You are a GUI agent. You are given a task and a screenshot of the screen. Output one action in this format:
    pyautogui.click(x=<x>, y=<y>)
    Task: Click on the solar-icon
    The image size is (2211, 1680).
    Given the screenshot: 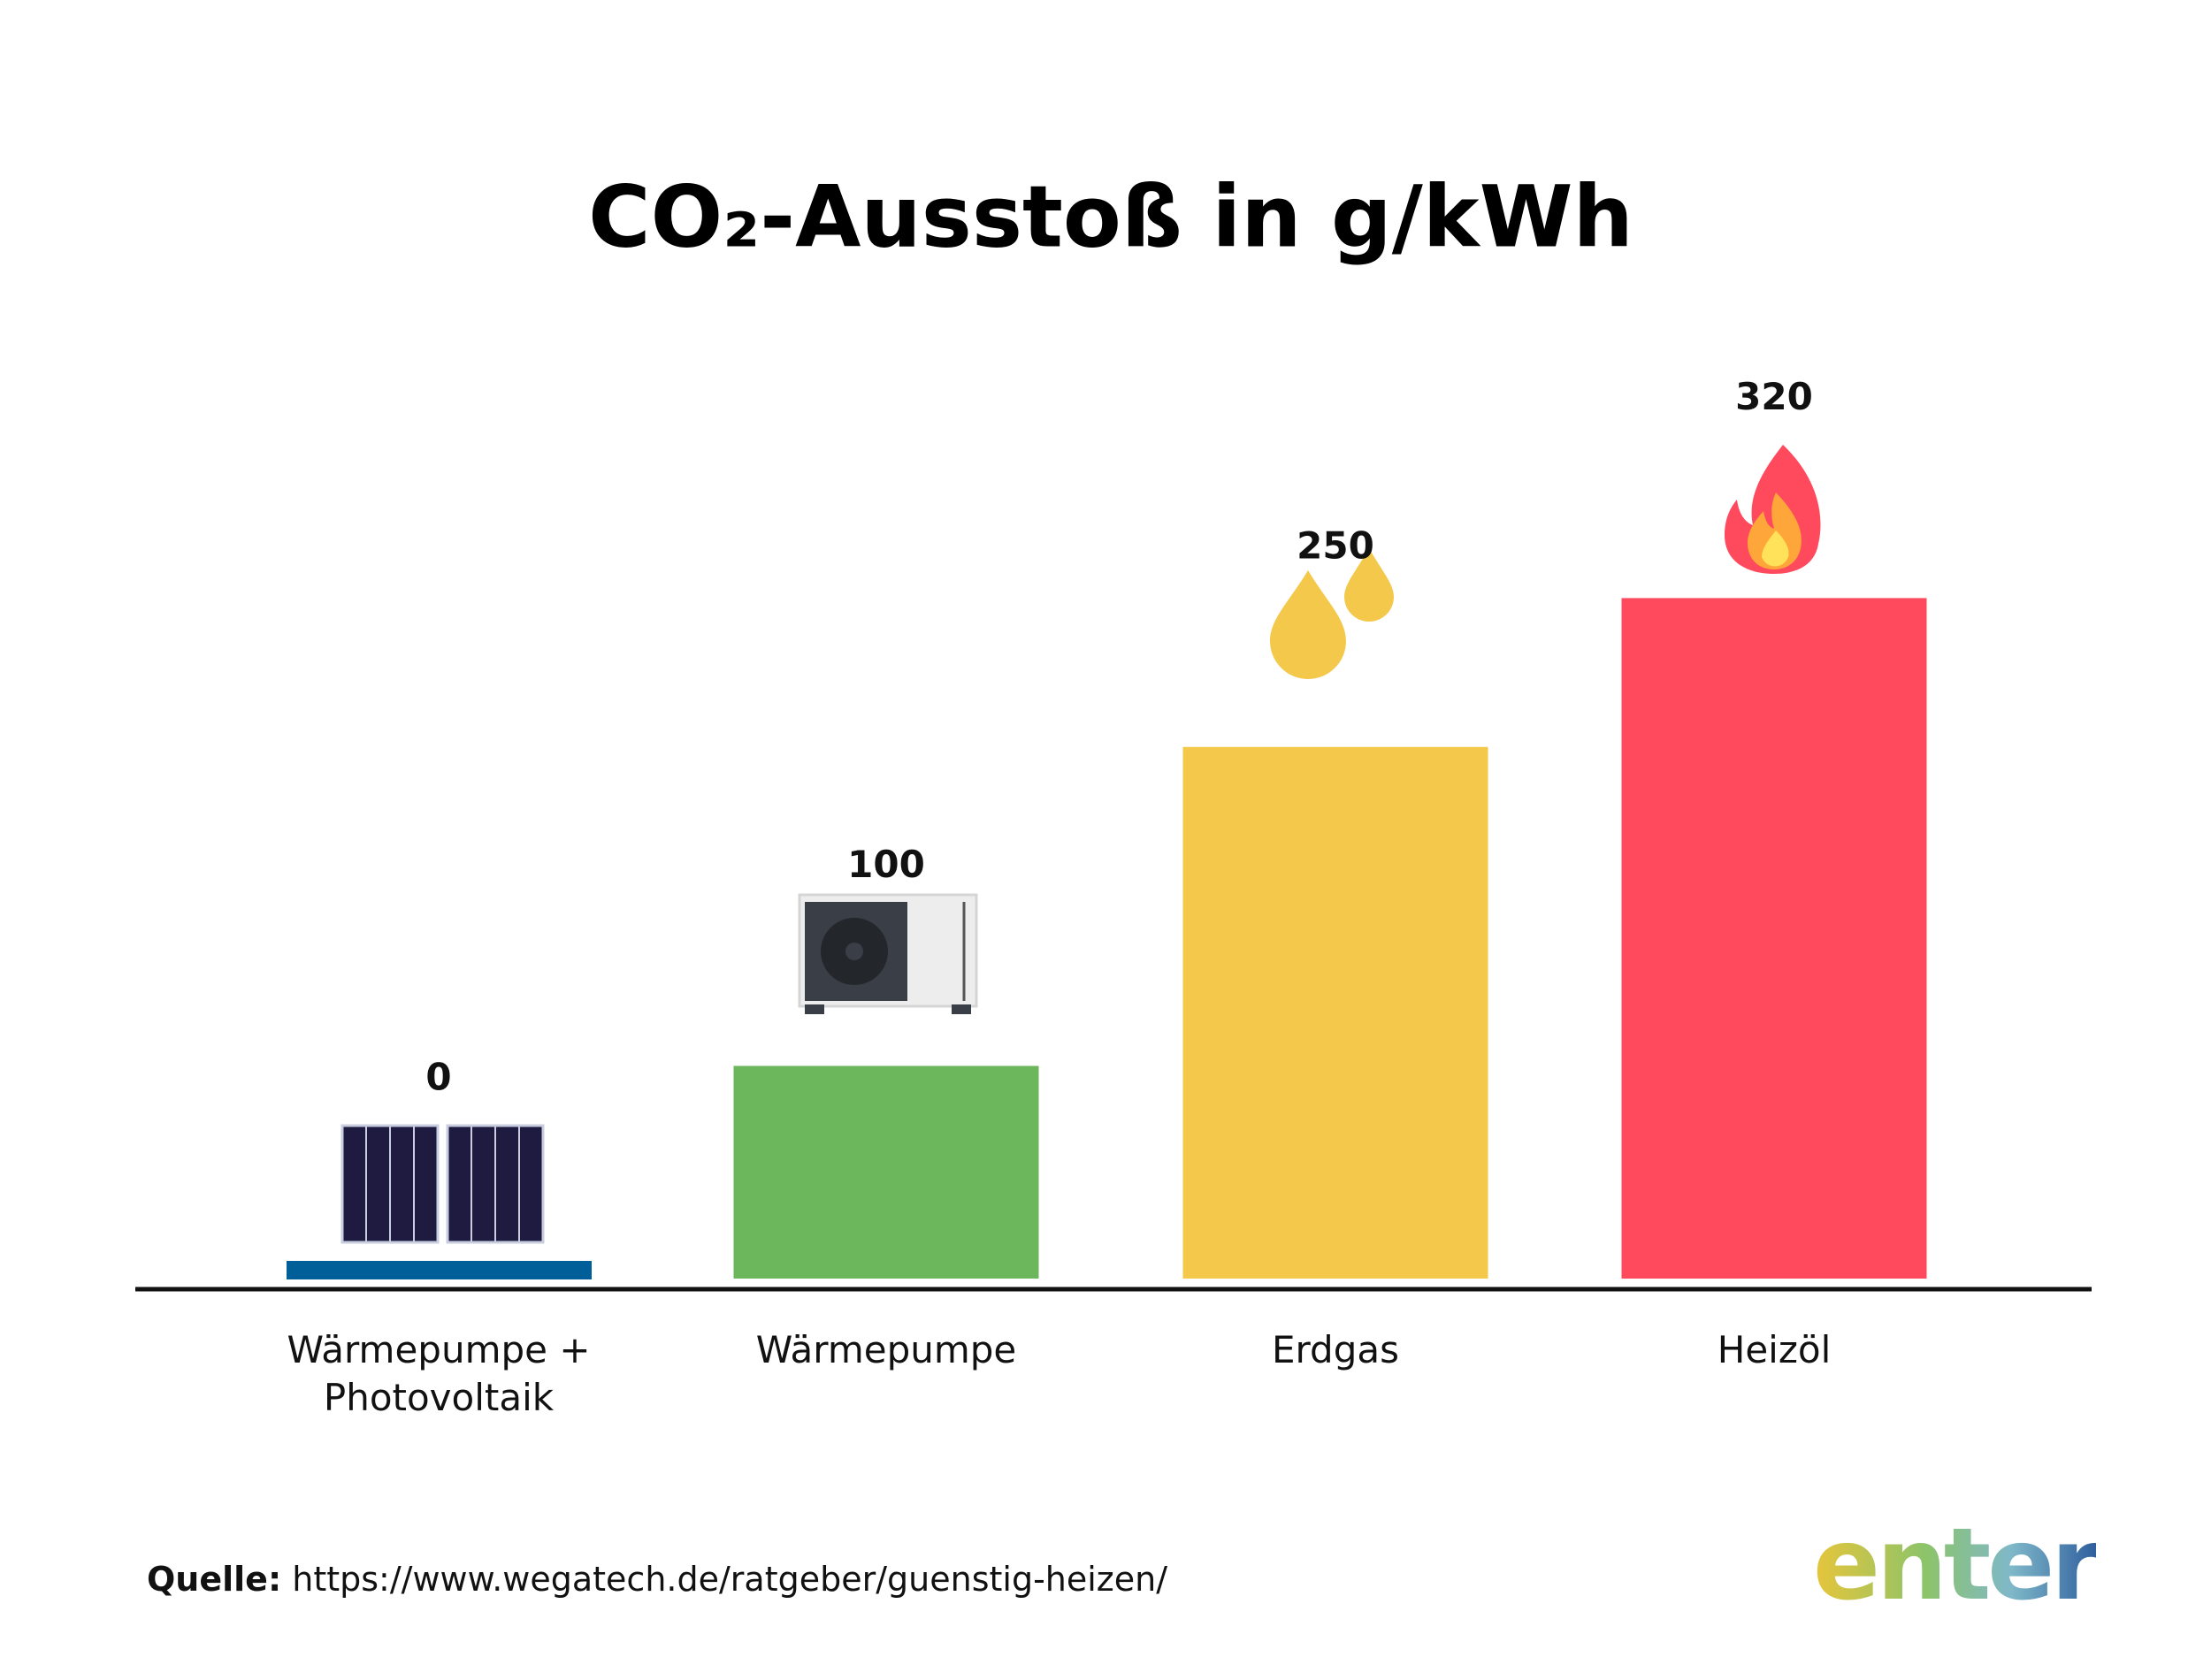 What is the action you would take?
    pyautogui.click(x=439, y=1201)
    